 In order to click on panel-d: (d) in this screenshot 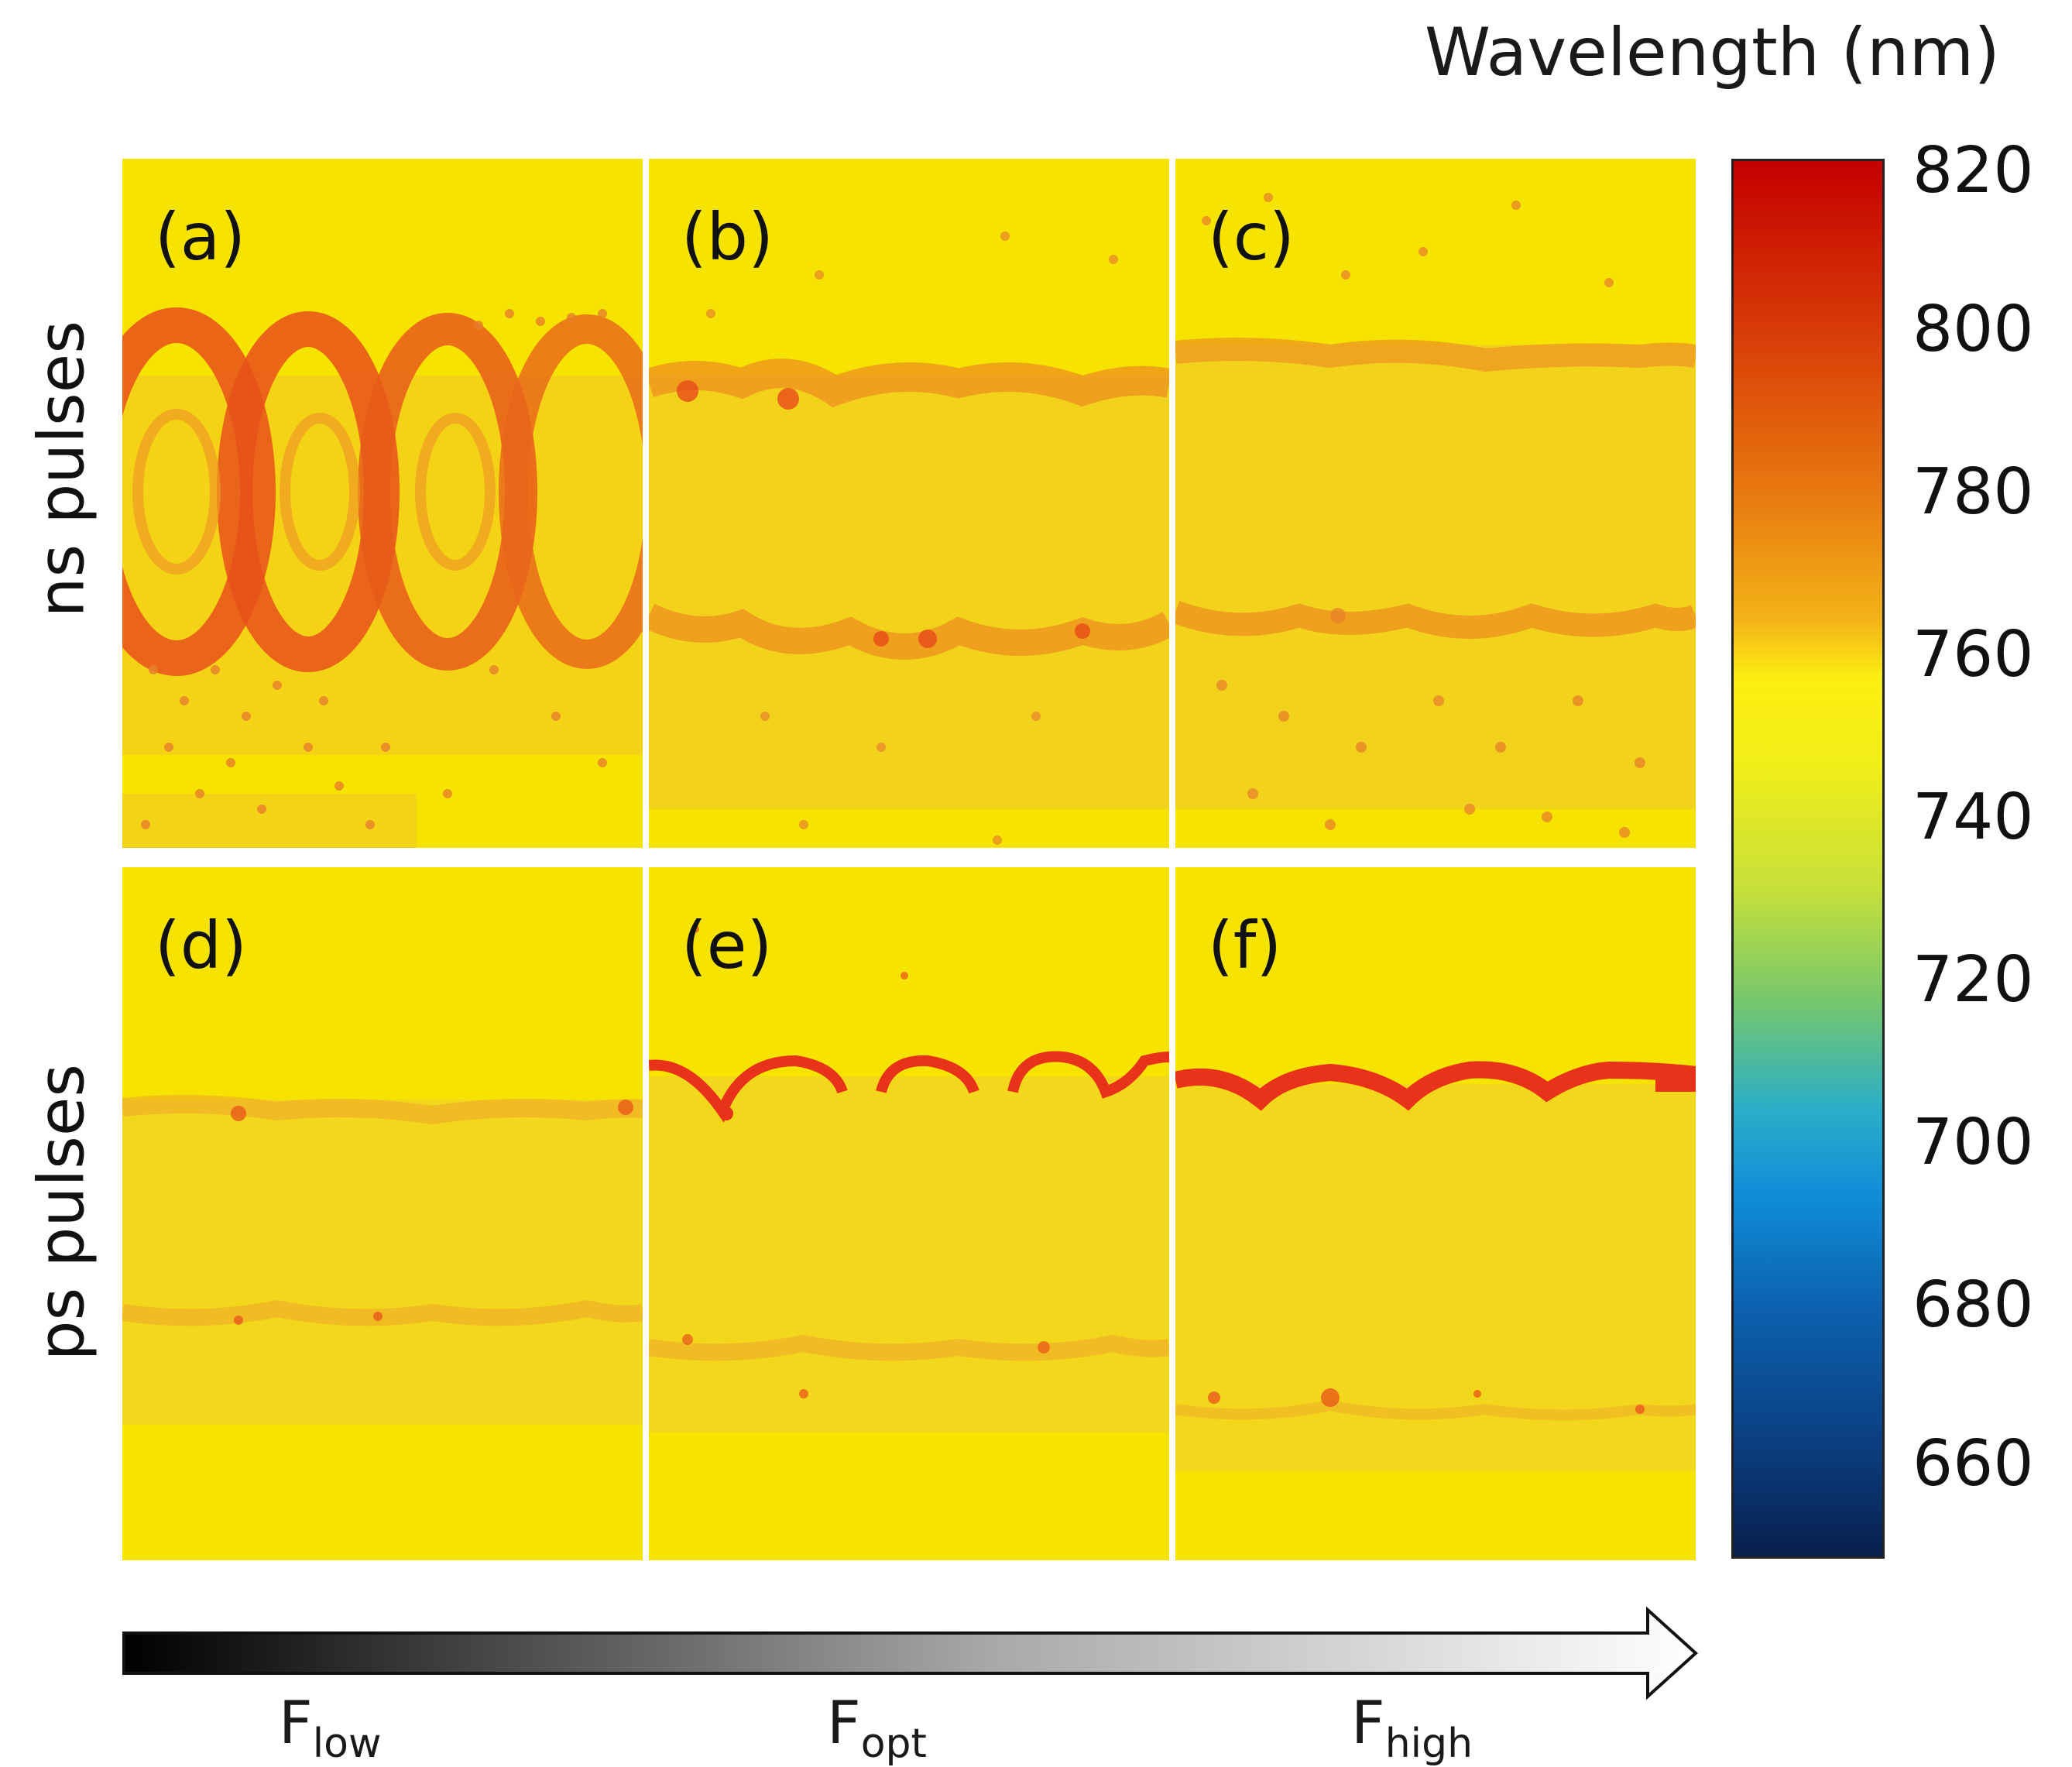, I will do `click(382, 1213)`.